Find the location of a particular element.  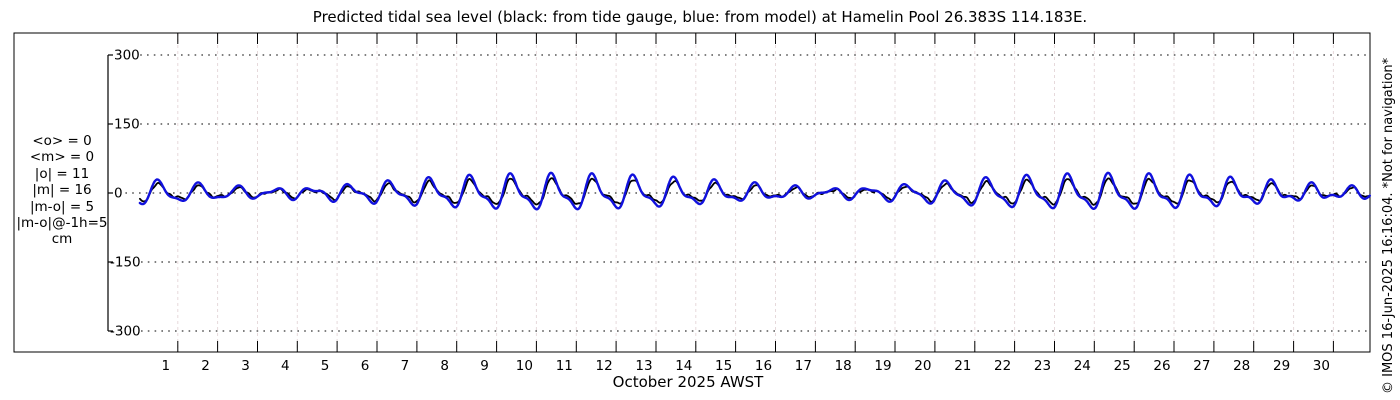

x-tick-label: 30 is located at coordinates (1321, 366).